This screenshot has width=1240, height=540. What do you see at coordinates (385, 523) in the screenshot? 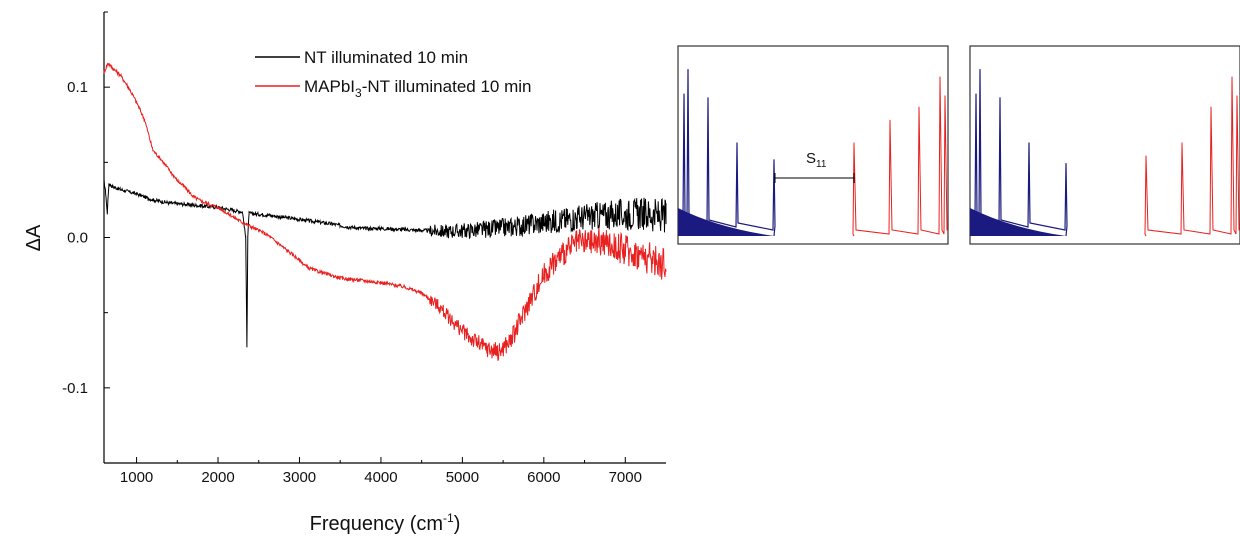
I see `x-axis-title: Frequency (cm-1)` at bounding box center [385, 523].